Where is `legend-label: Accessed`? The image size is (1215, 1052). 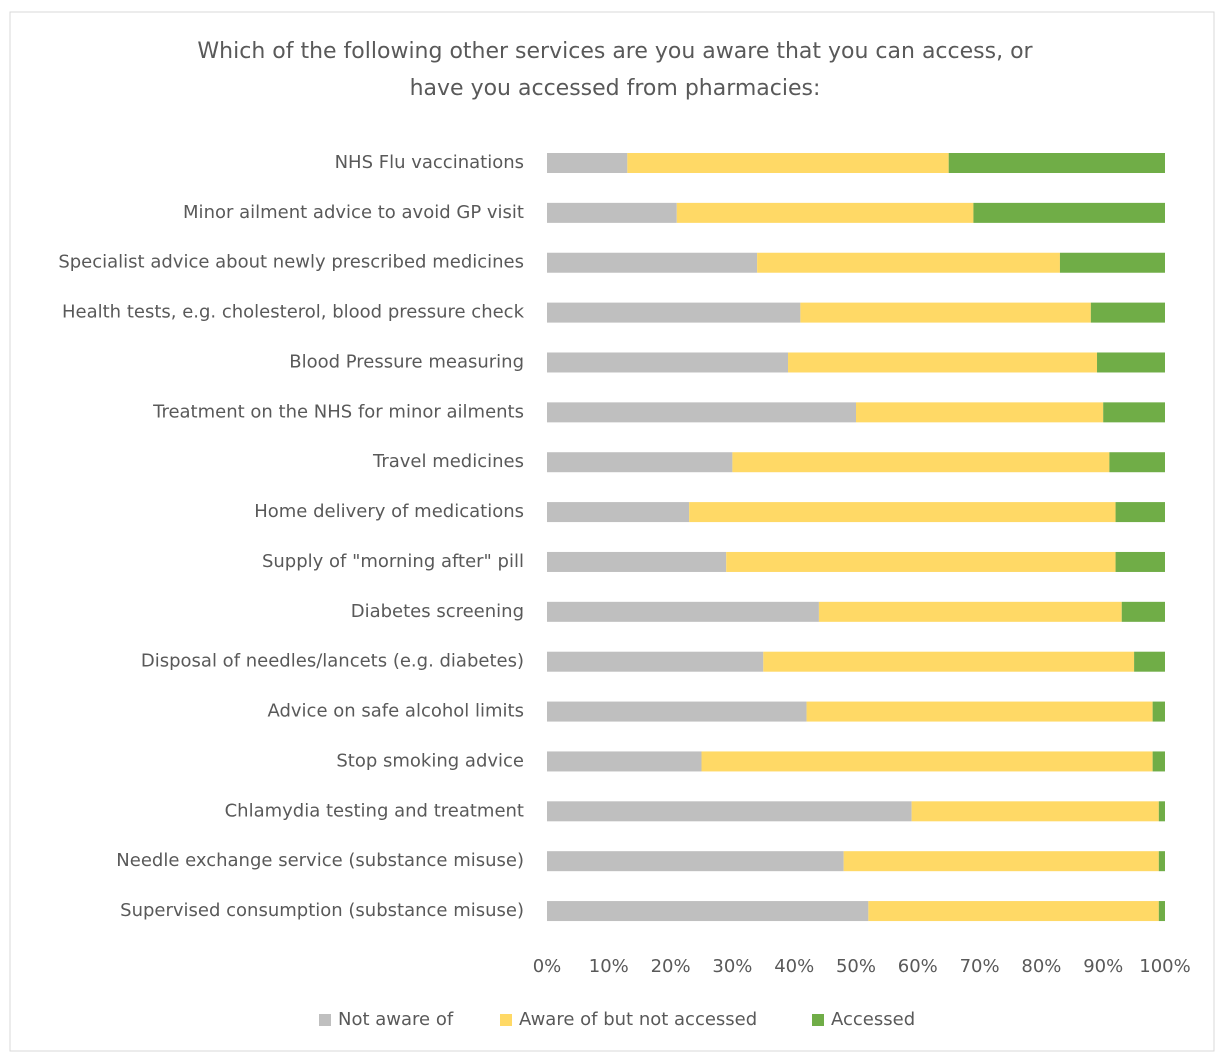 legend-label: Accessed is located at coordinates (873, 1019).